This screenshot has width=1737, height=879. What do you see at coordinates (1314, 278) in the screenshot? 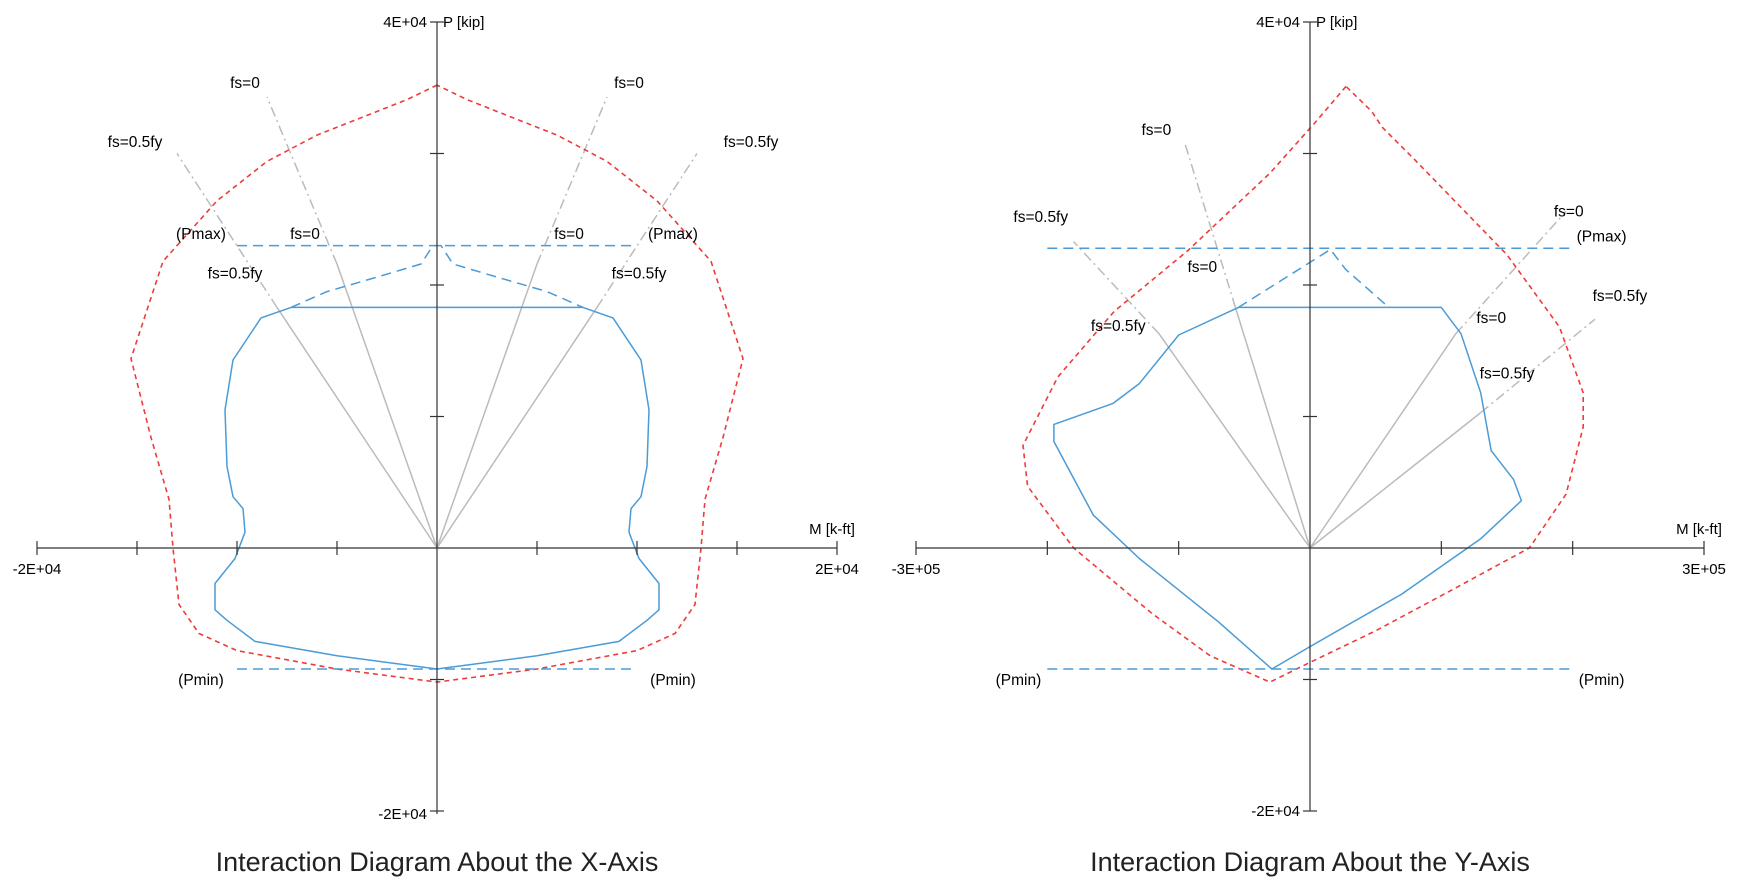
I see `series-pmax-cap` at bounding box center [1314, 278].